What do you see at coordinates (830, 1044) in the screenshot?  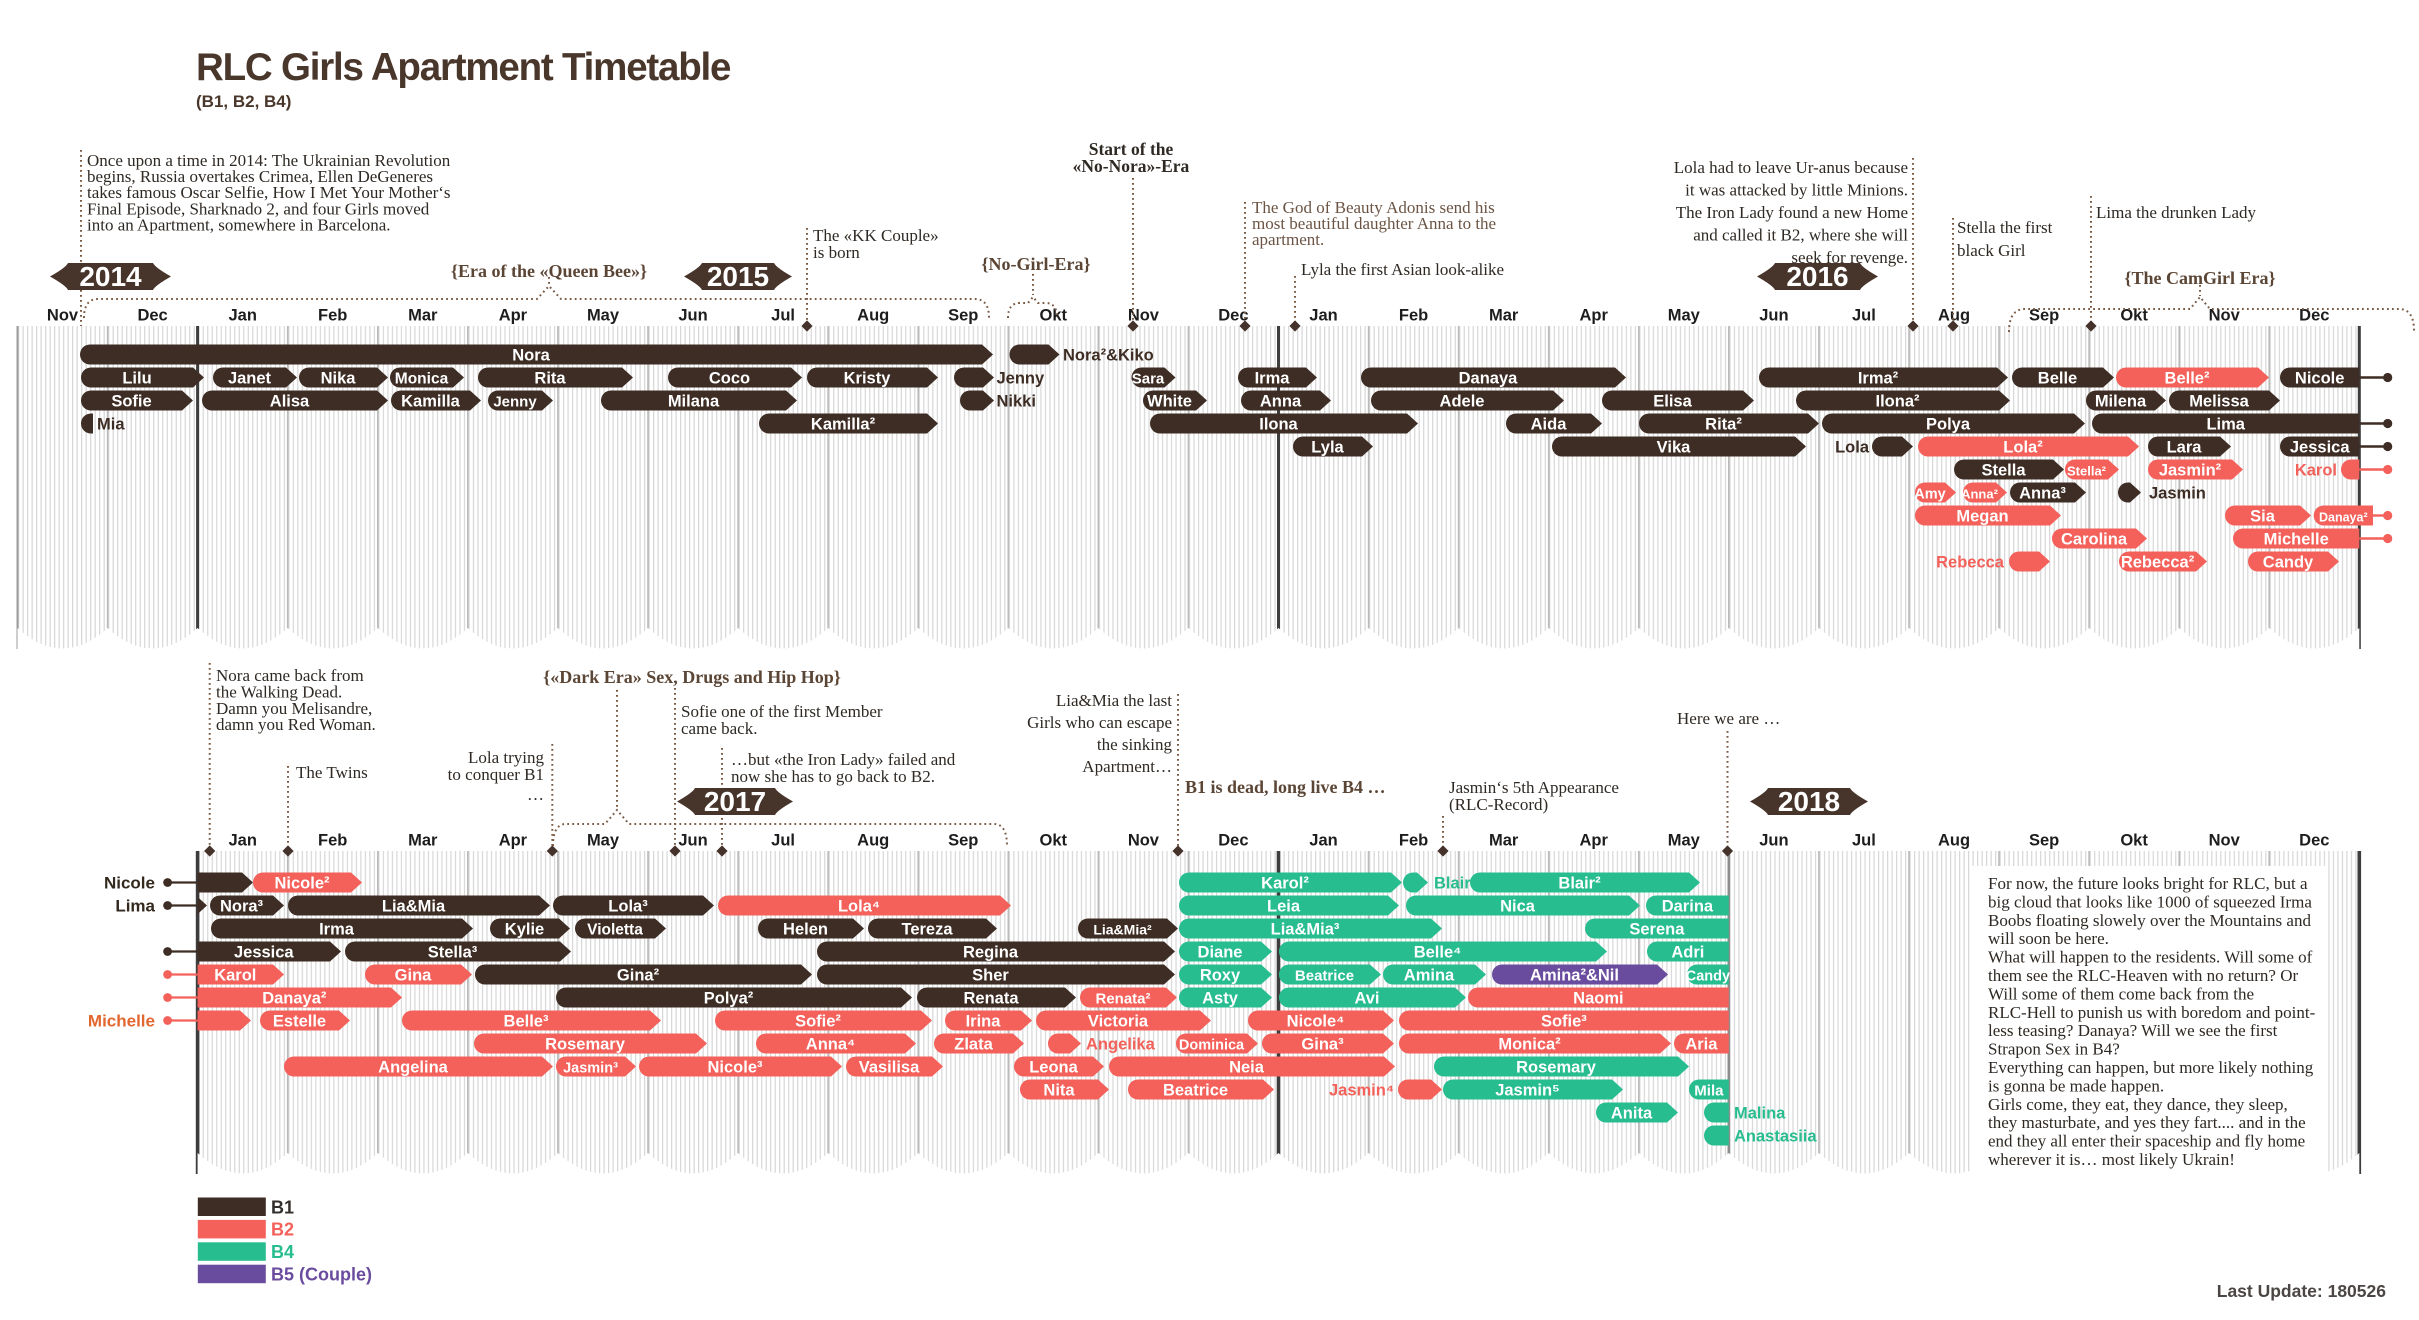 I see `svg-text: Anna⁴` at bounding box center [830, 1044].